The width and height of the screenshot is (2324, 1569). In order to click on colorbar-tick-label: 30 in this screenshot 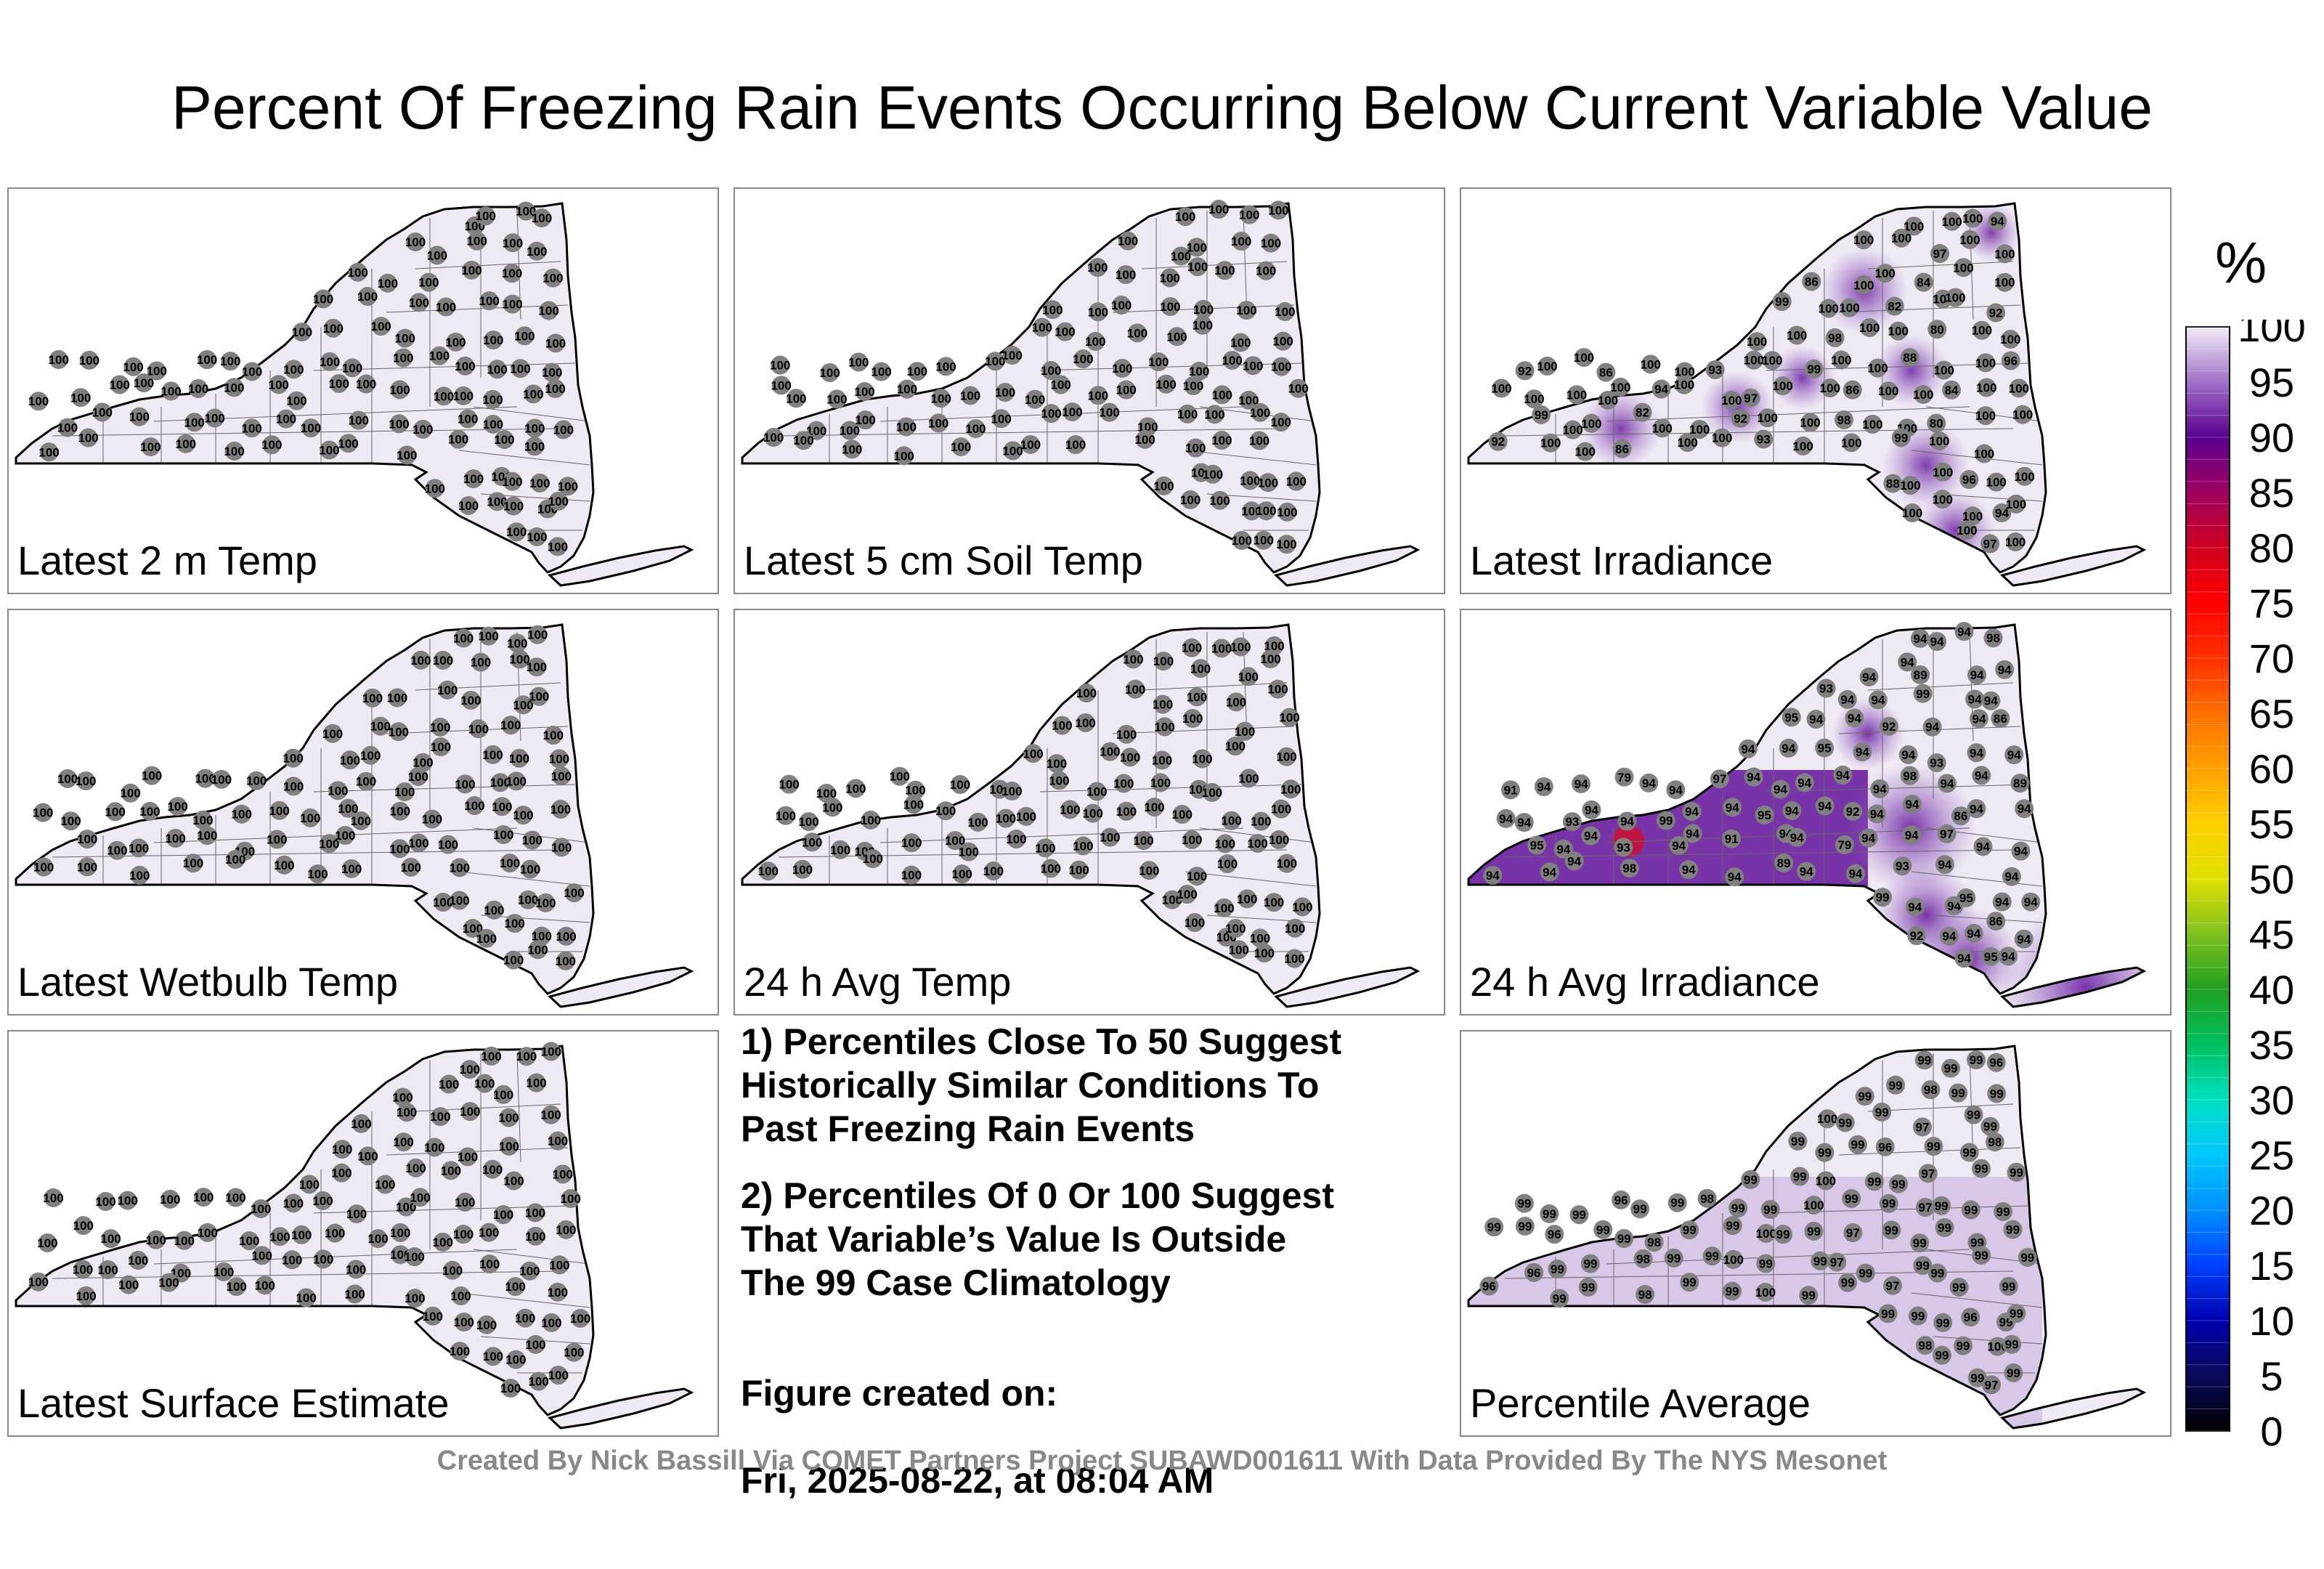, I will do `click(2271, 1100)`.